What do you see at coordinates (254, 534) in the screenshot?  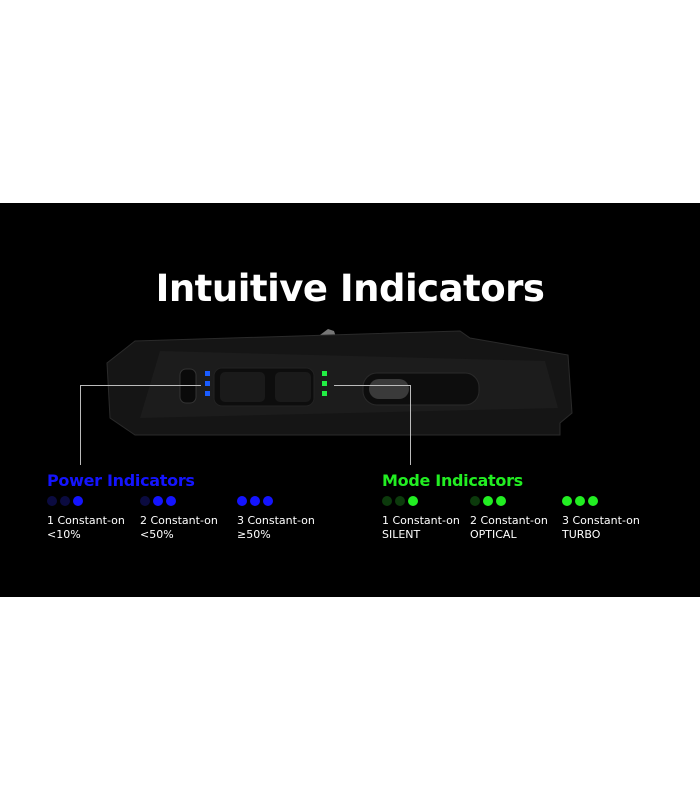 I see `item-value: ≥50%` at bounding box center [254, 534].